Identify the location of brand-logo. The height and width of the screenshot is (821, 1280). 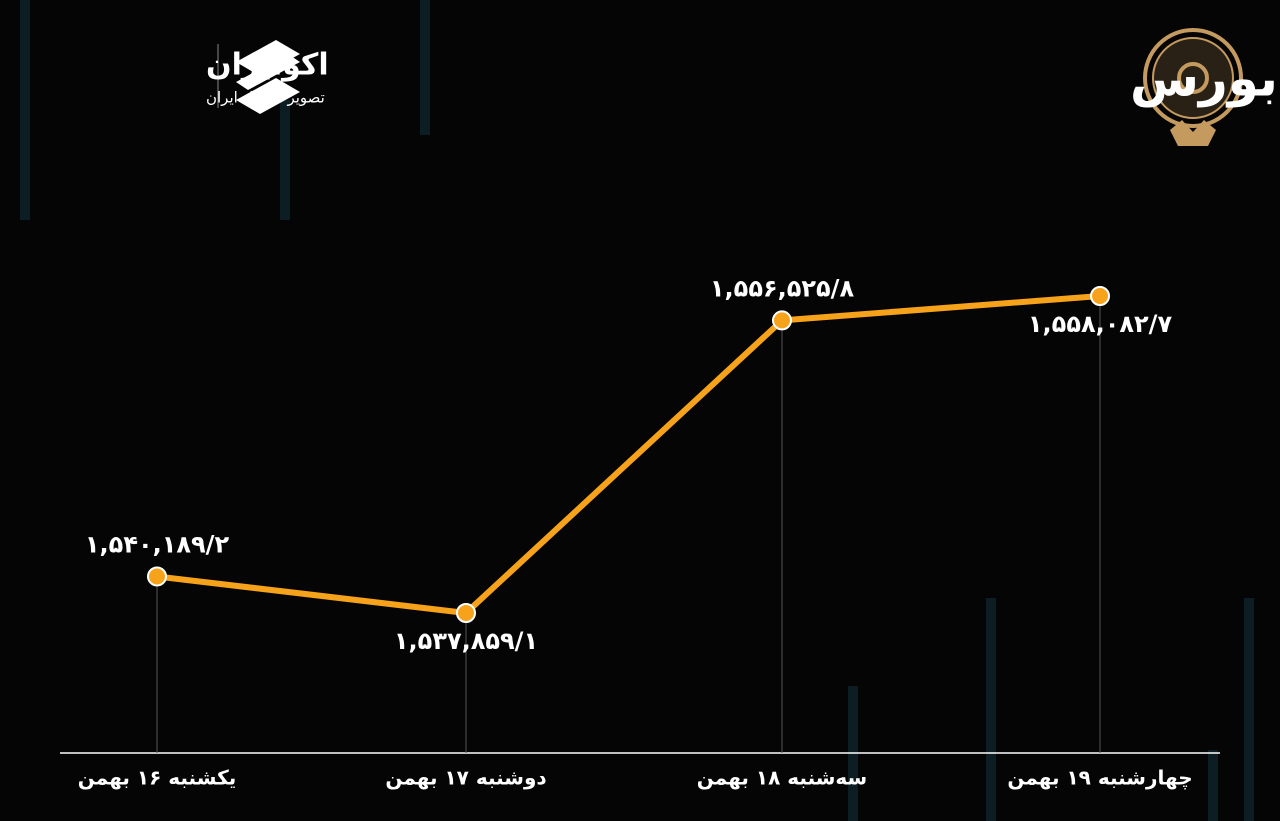
(258, 77).